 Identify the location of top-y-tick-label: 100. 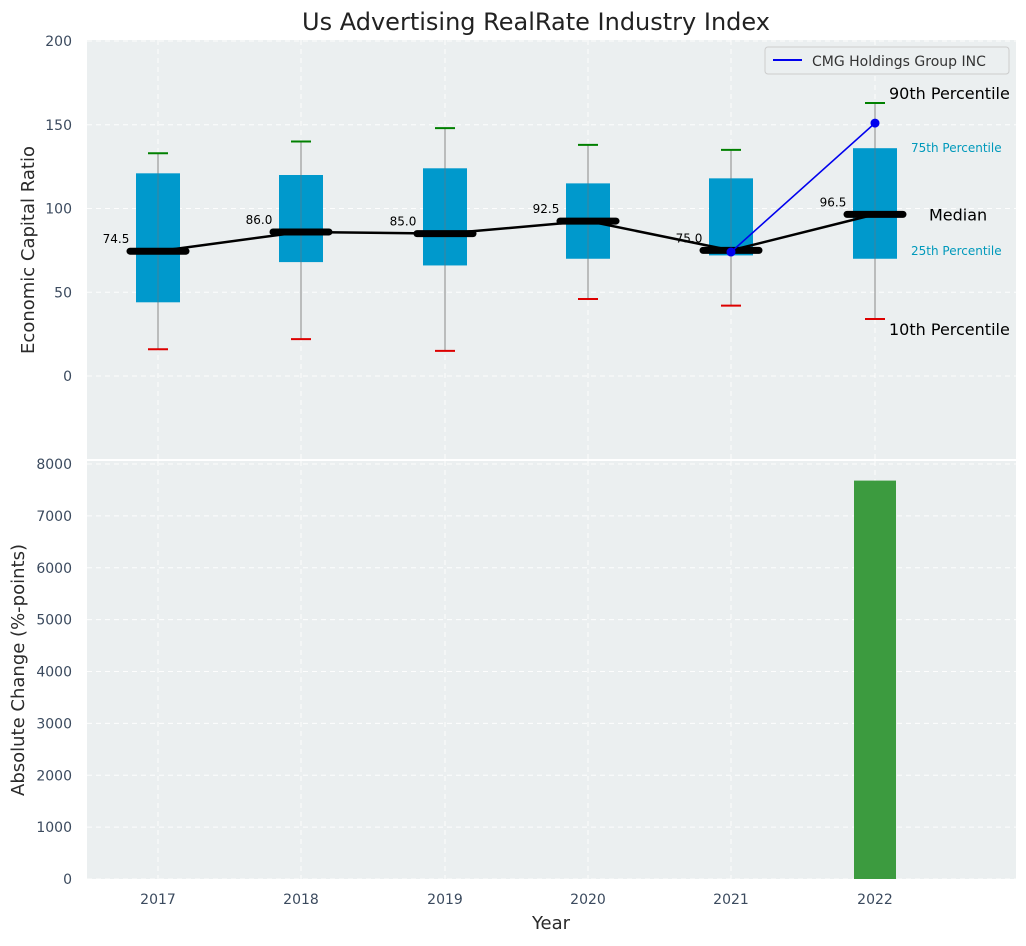
(58, 210).